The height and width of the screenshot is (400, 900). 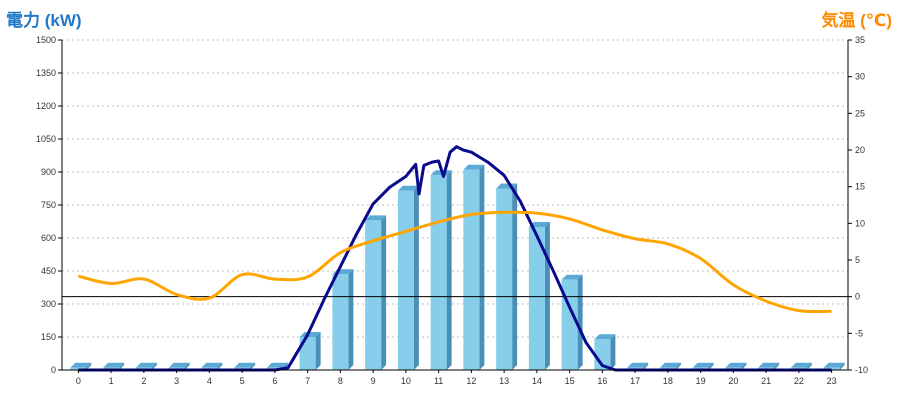 I want to click on x-tick-label: 9, so click(x=373, y=381).